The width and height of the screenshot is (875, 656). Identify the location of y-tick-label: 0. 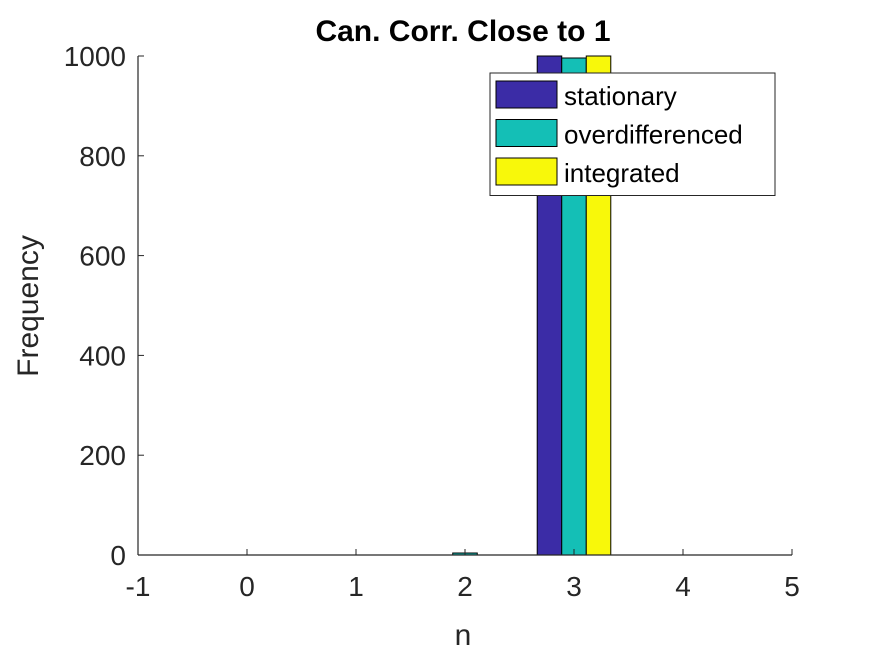
(118, 555).